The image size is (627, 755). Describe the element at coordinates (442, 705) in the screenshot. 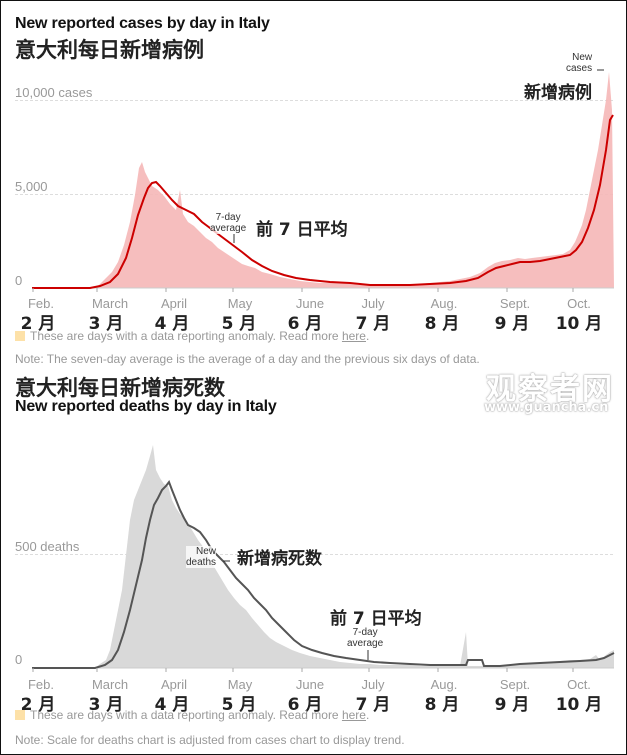

I see `deaths-month-zh-aug: 8 月` at that location.